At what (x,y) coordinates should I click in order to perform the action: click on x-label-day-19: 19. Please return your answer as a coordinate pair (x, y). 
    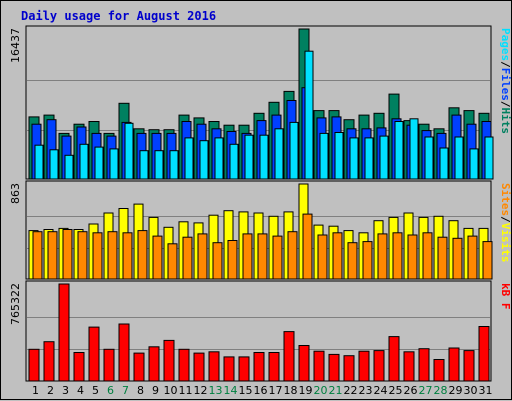
    Looking at the image, I should click on (306, 390).